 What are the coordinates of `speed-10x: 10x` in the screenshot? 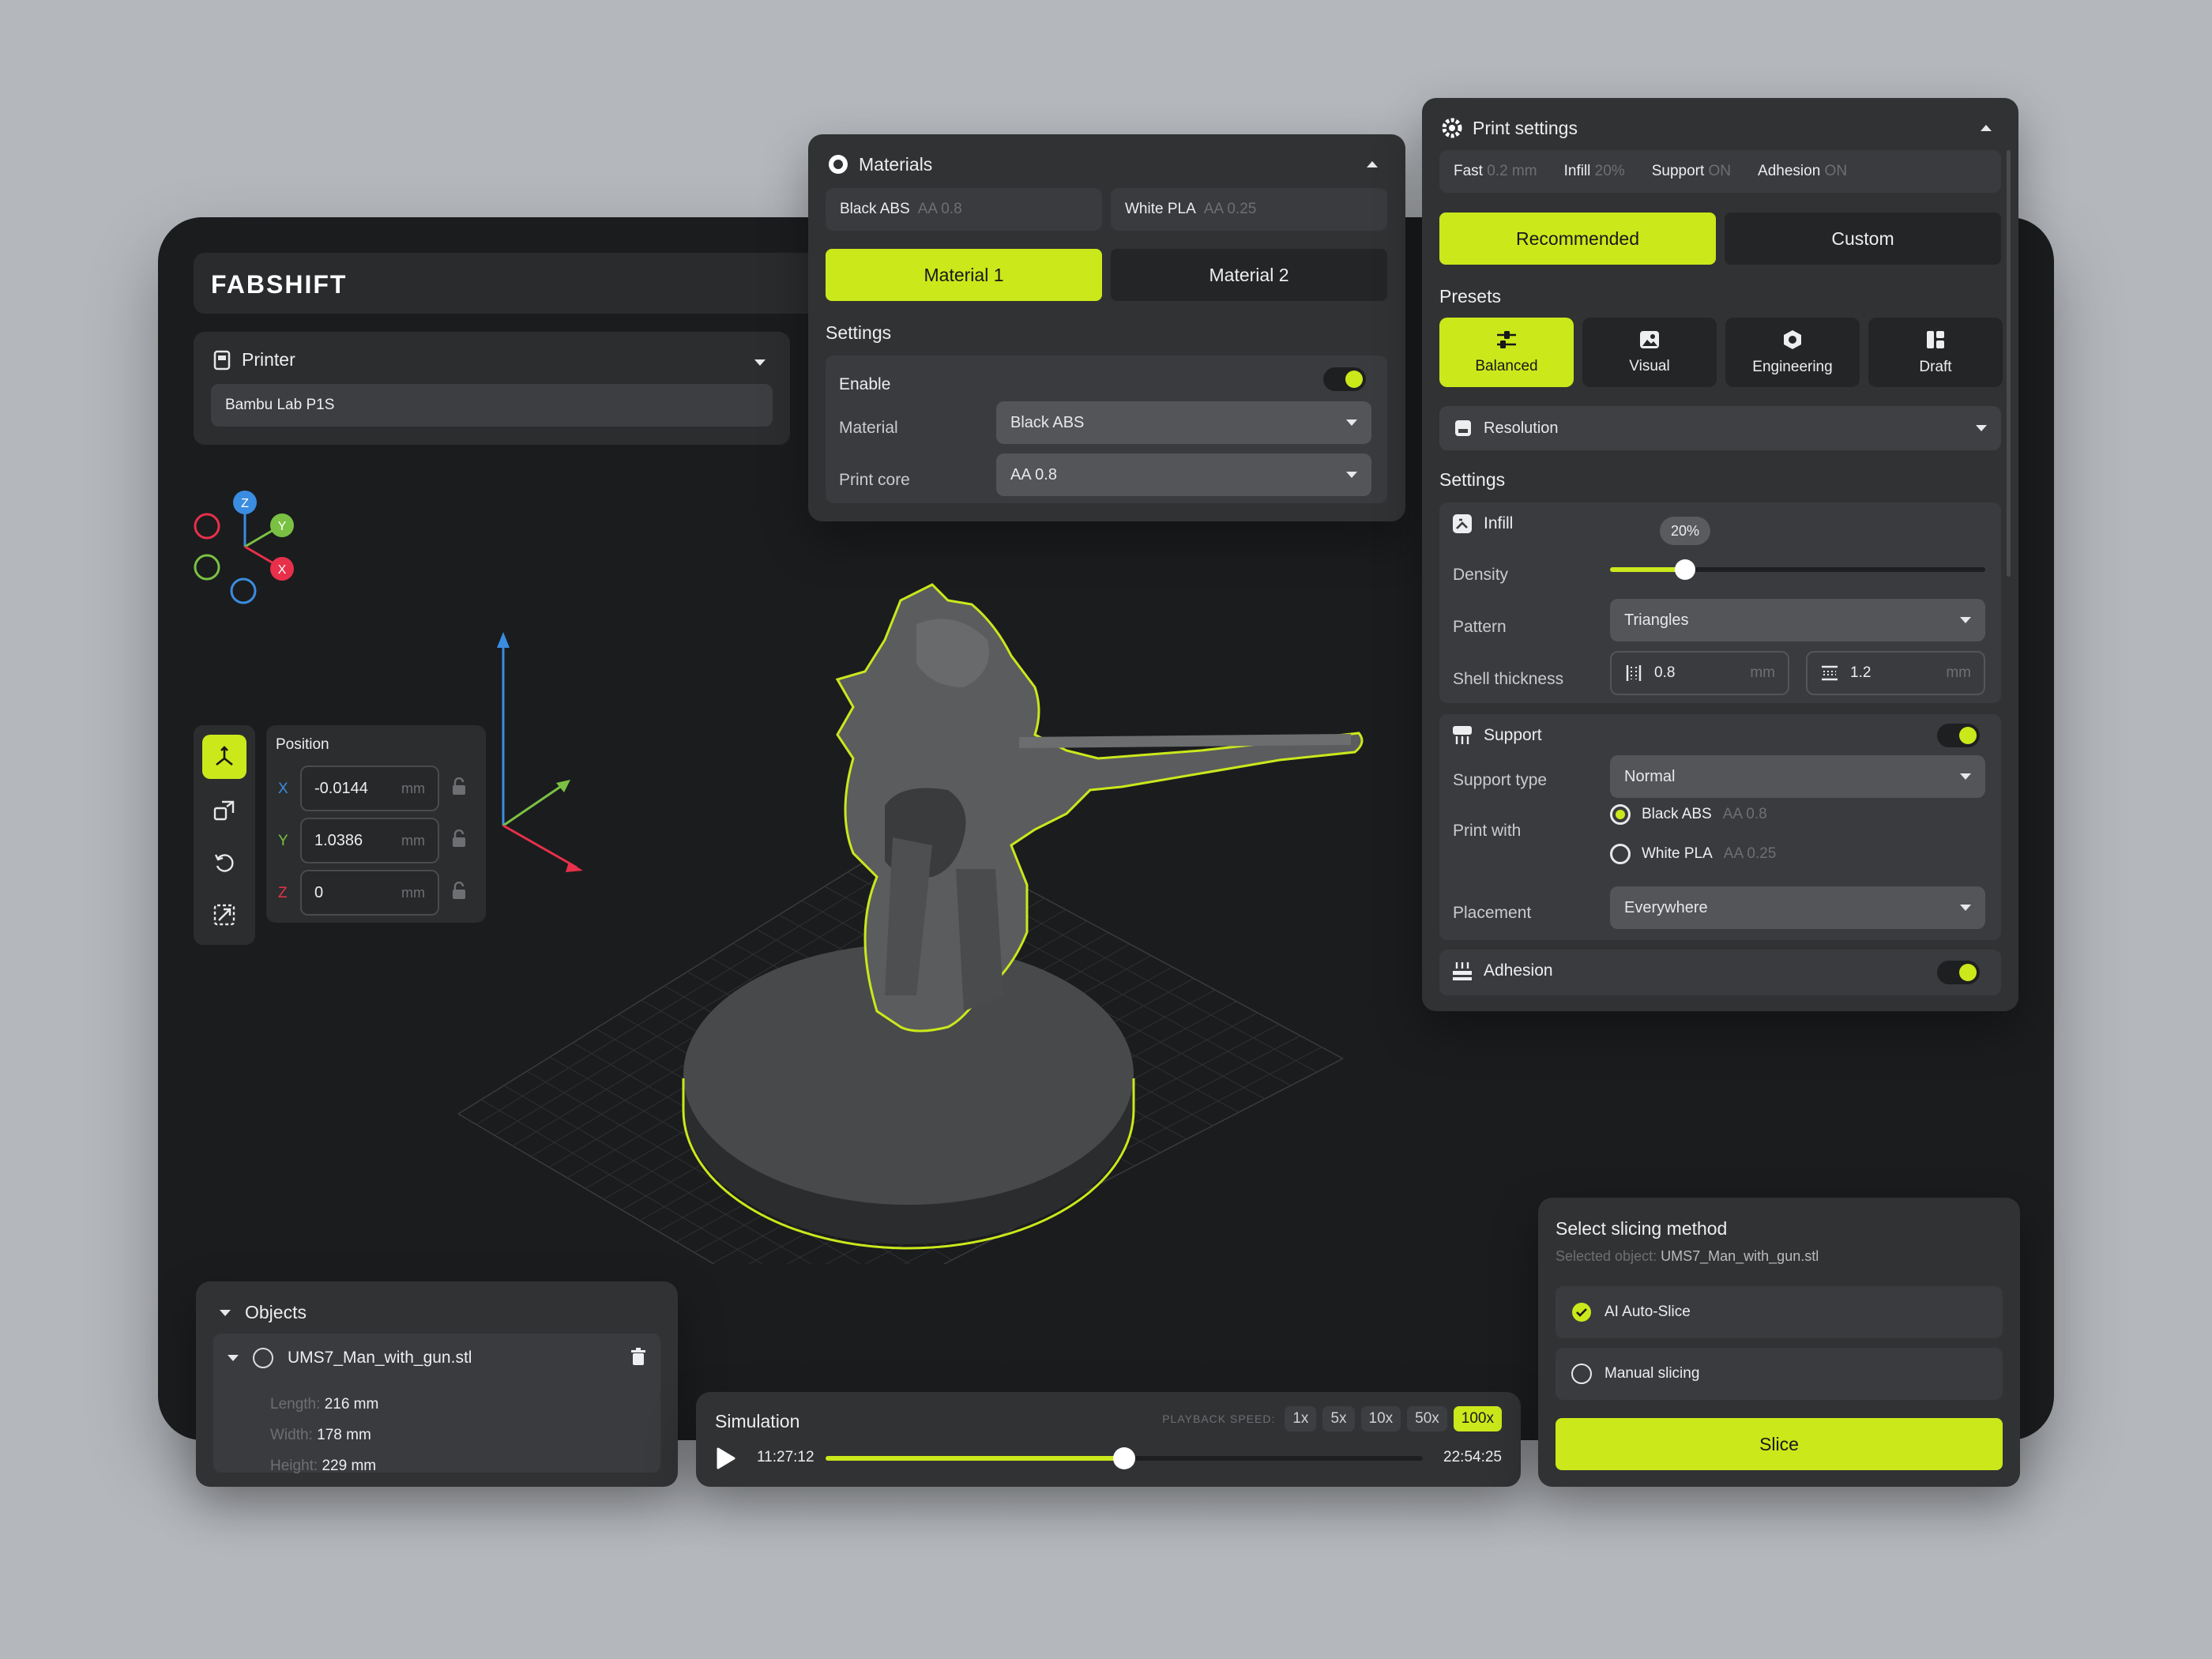 It's located at (1380, 1419).